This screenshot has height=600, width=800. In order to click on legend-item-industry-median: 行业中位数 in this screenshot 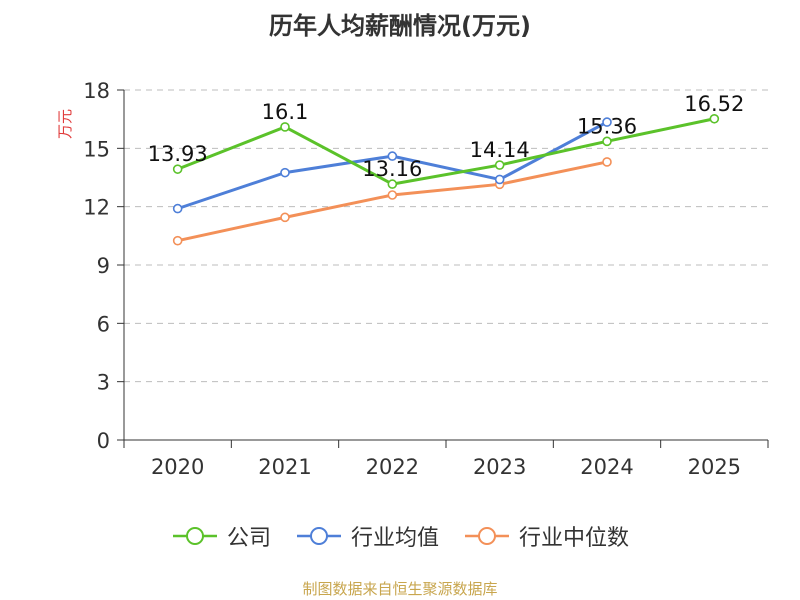, I will do `click(546, 536)`.